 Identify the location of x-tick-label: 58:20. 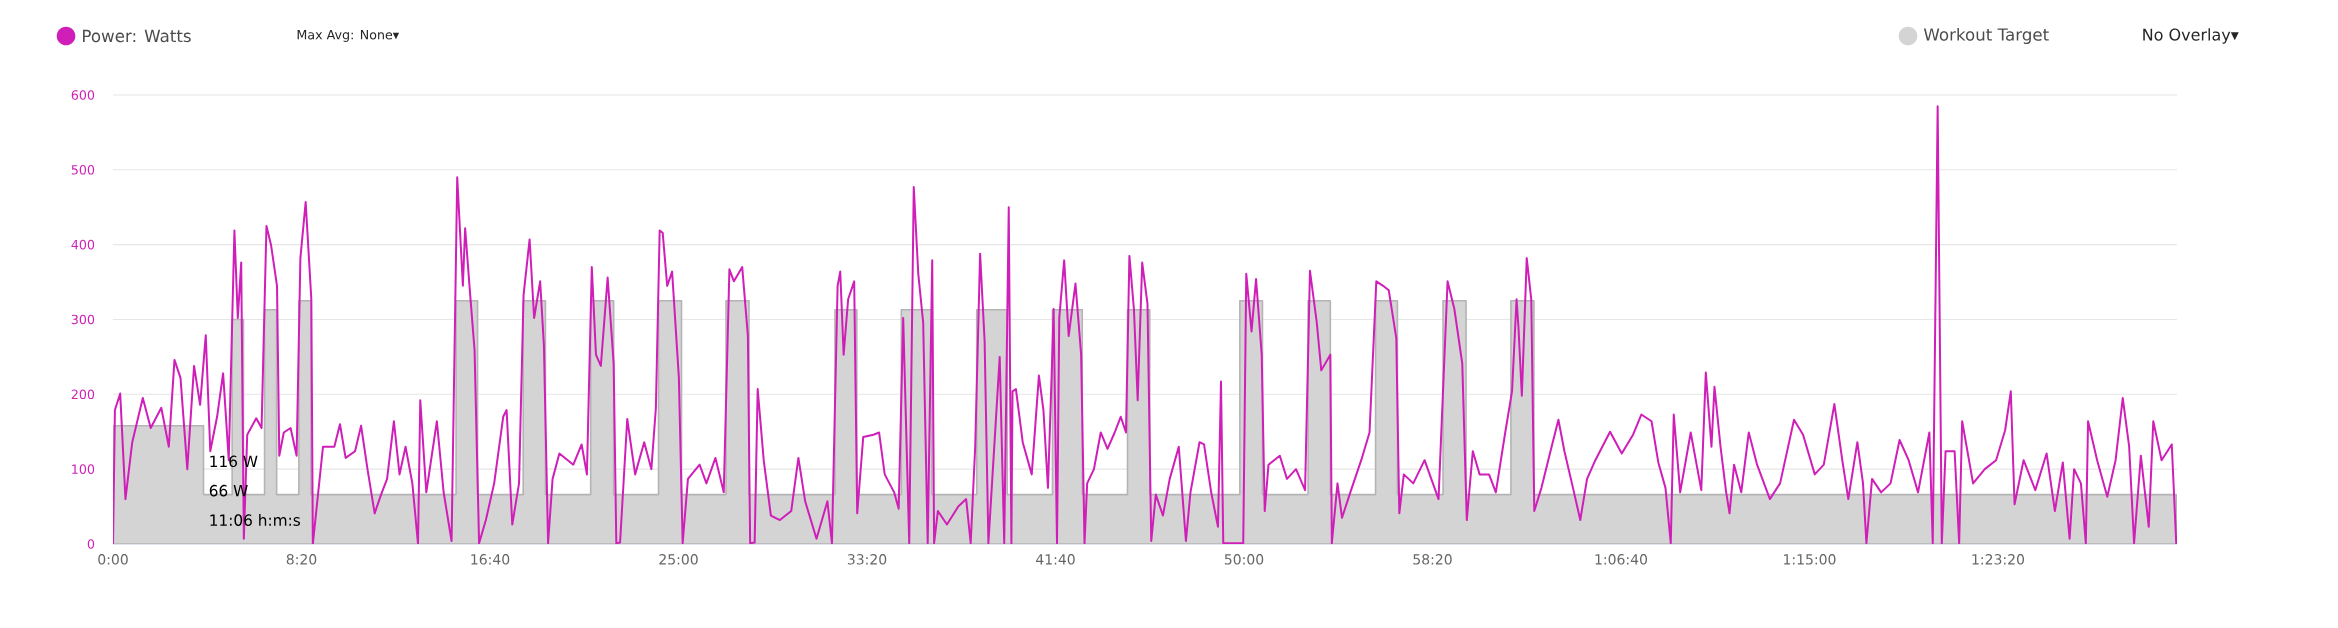
(1432, 559).